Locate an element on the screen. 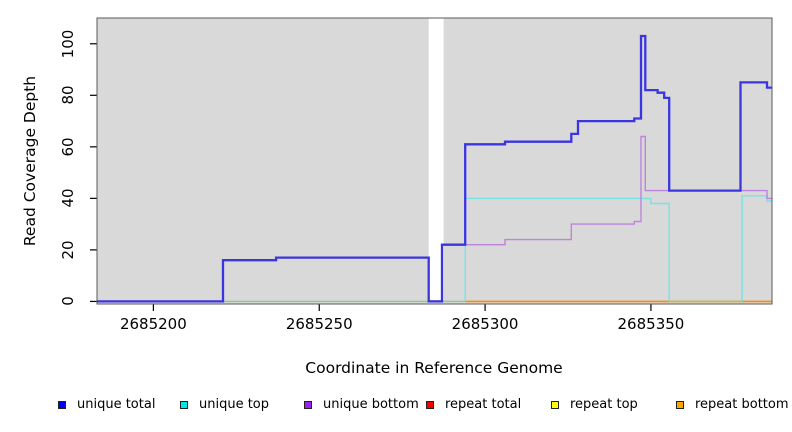 The height and width of the screenshot is (432, 792). coverage-gap-band is located at coordinates (436, 159).